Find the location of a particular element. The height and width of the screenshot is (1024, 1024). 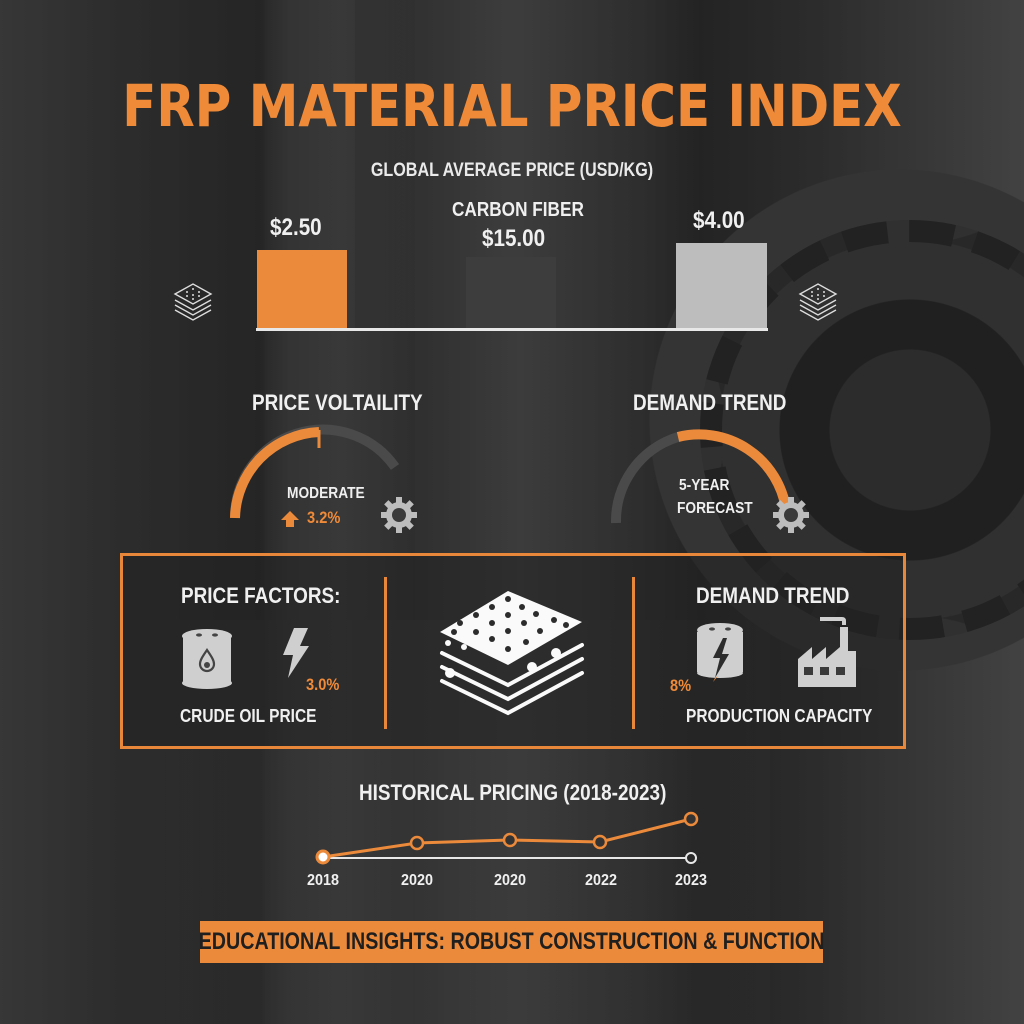

panel-divider-right is located at coordinates (633, 653).